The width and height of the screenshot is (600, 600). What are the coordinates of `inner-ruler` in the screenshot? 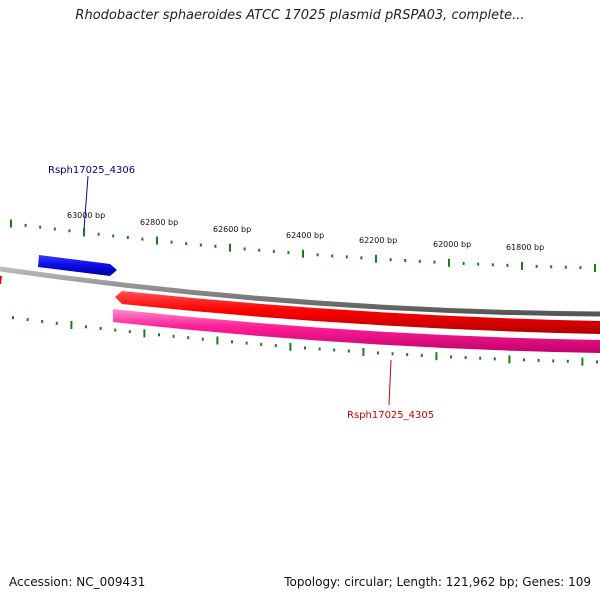 It's located at (305, 341).